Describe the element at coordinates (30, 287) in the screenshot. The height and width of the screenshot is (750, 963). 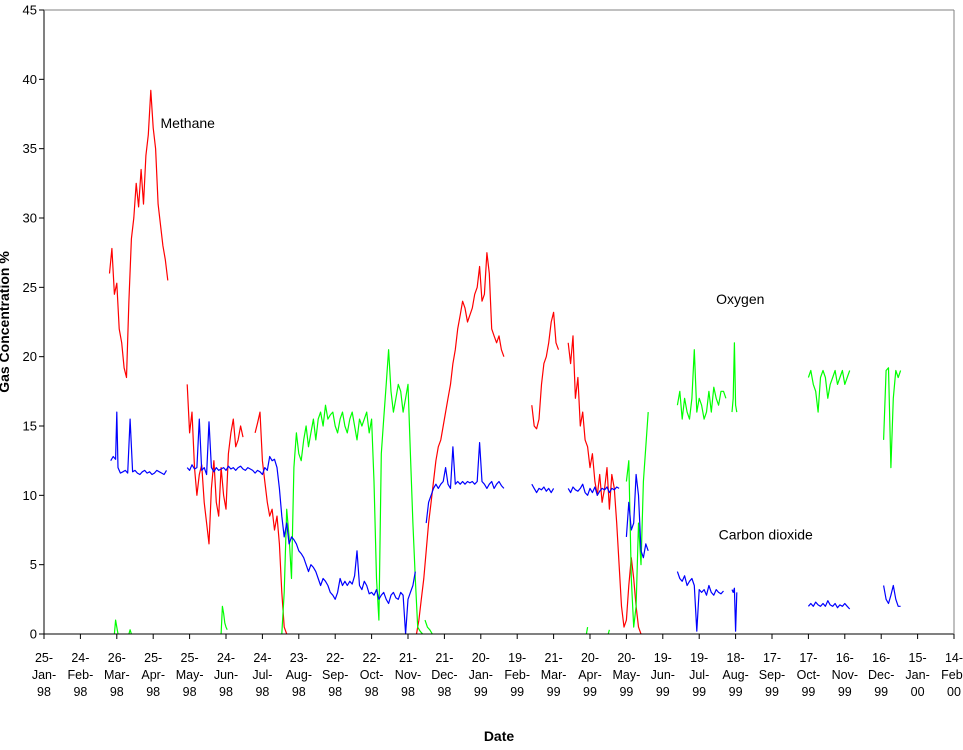
I see `y-tick-label: 25` at that location.